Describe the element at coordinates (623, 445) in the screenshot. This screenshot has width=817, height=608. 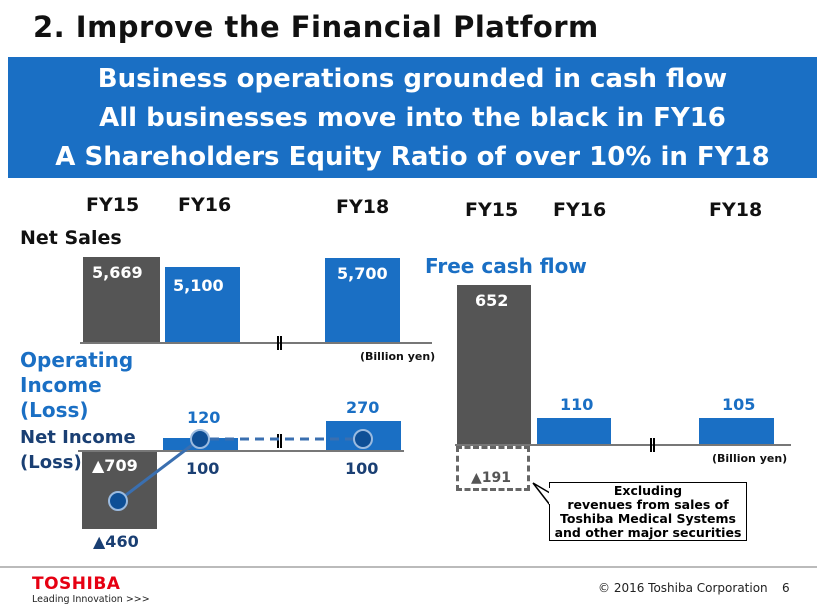
I see `fcf-baseline` at that location.